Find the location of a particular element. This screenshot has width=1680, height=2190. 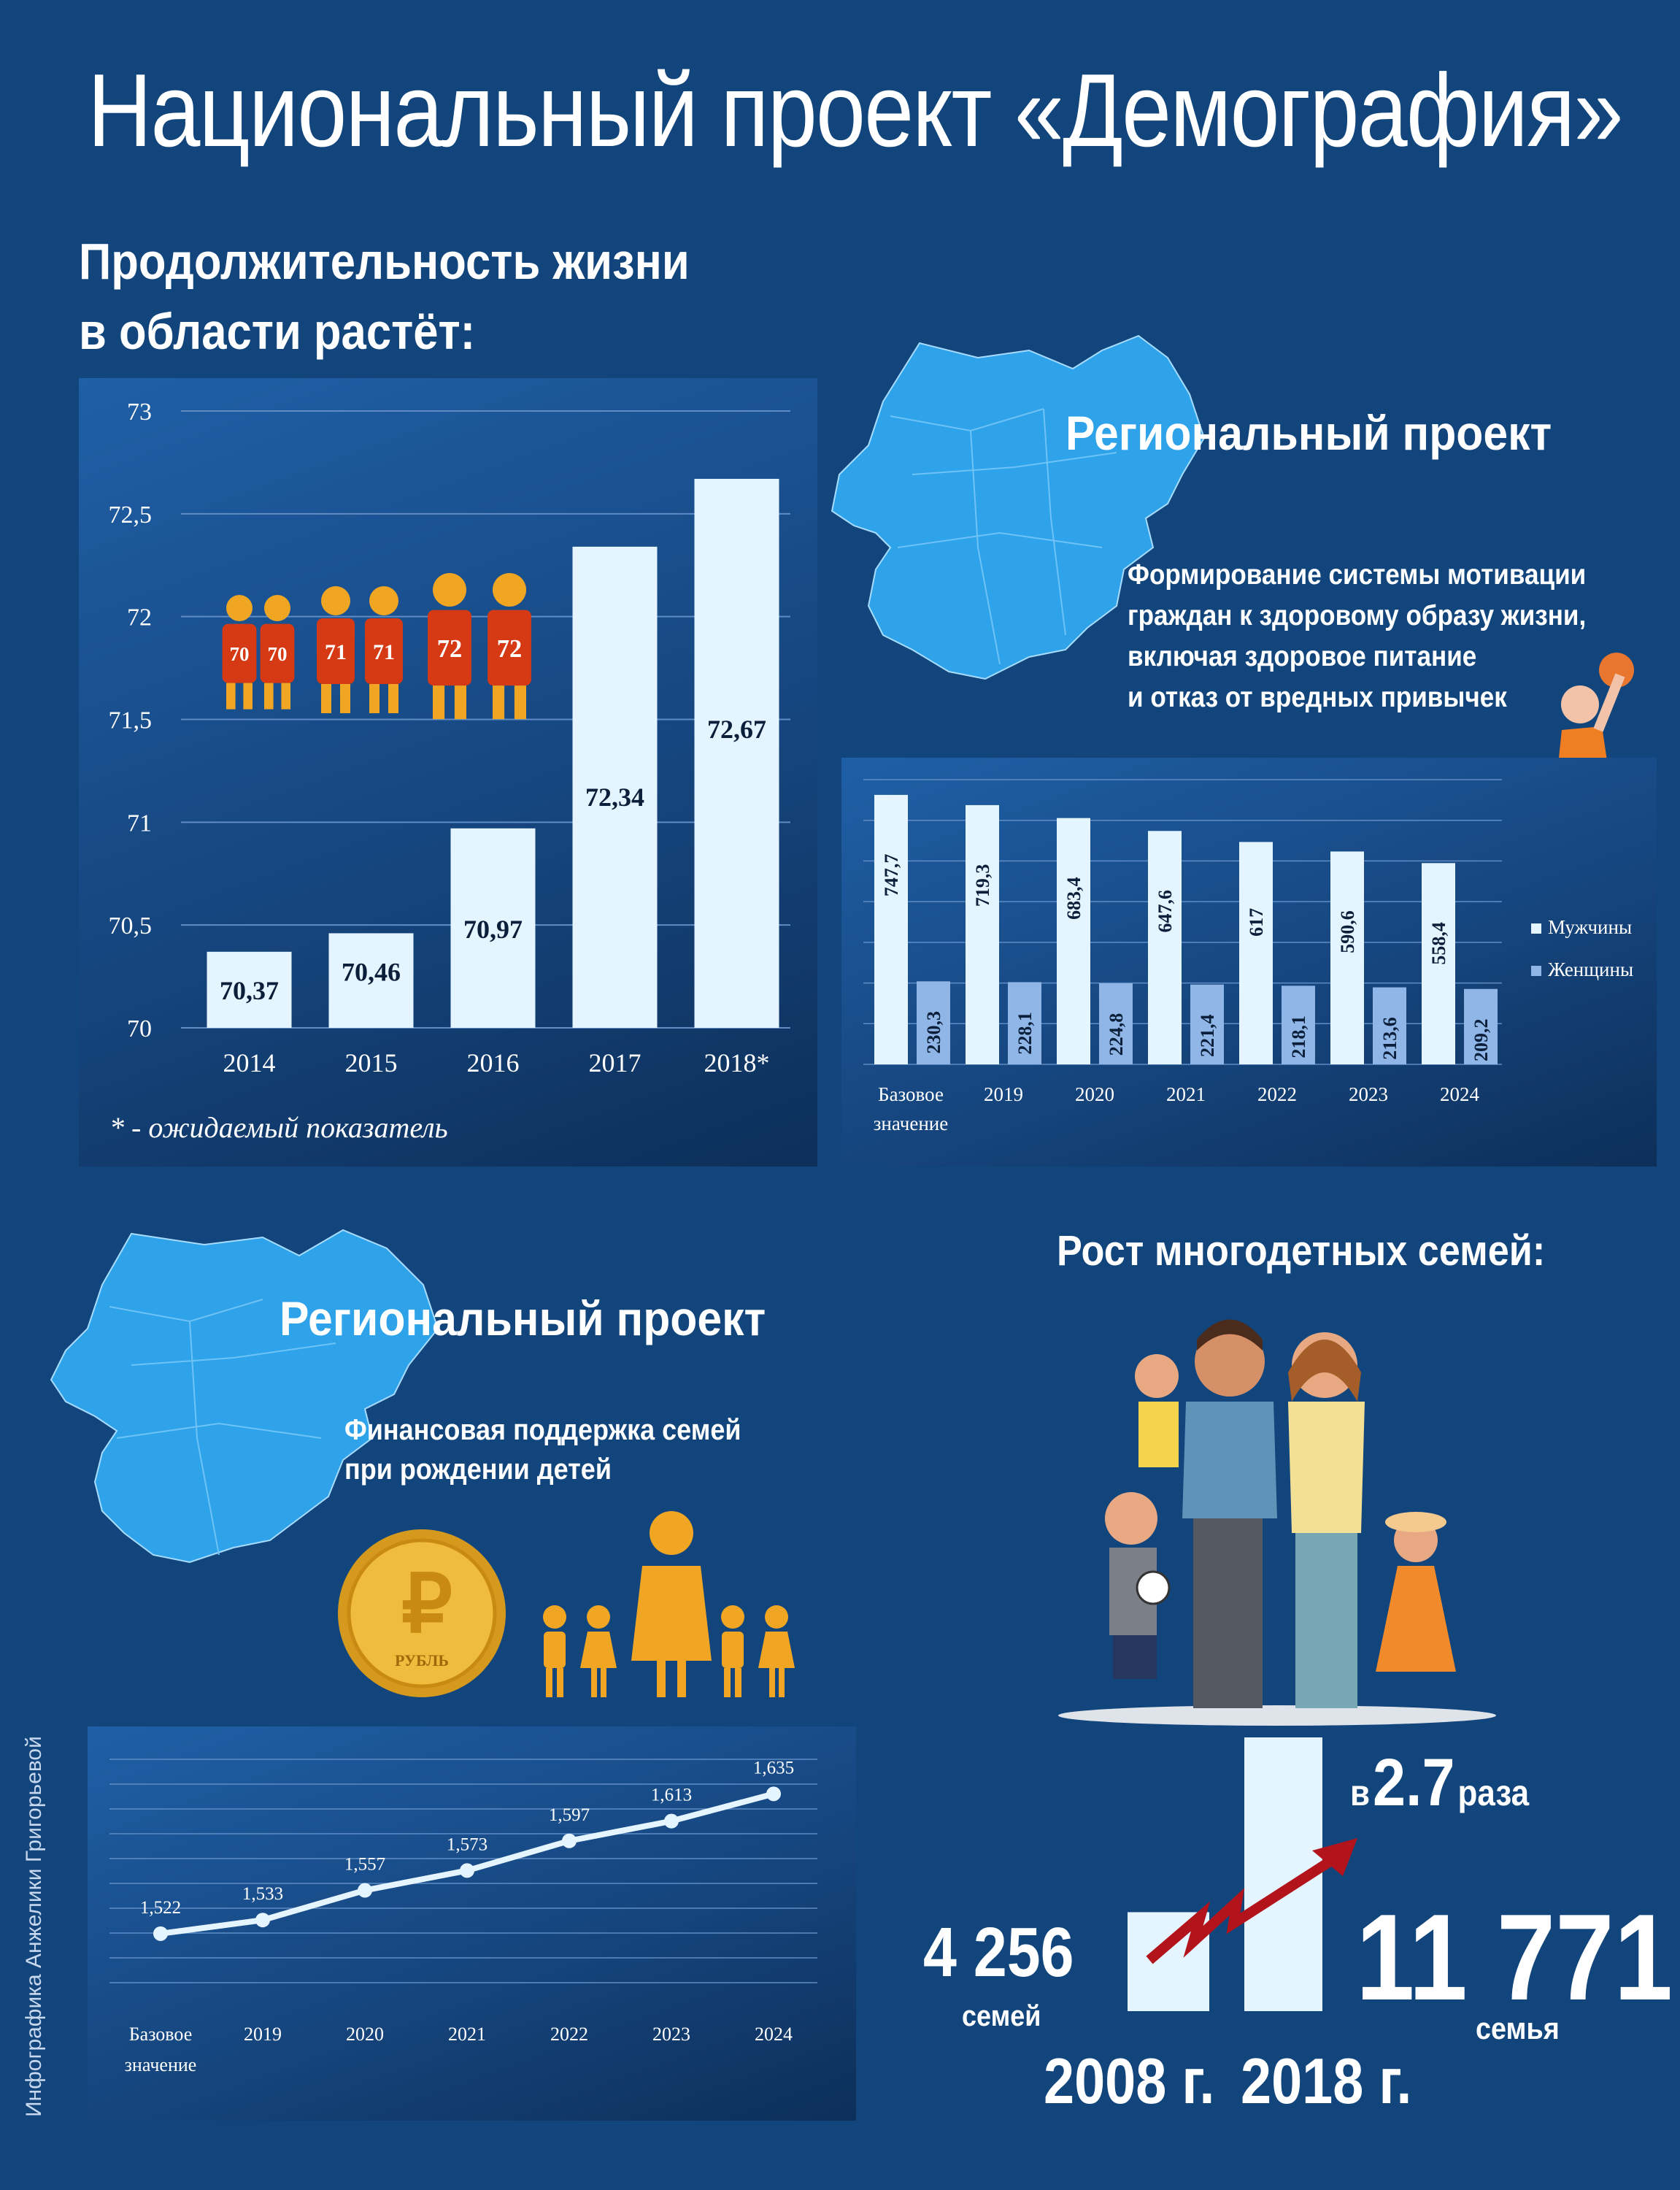

data-label-men: 683,4 is located at coordinates (1073, 898).